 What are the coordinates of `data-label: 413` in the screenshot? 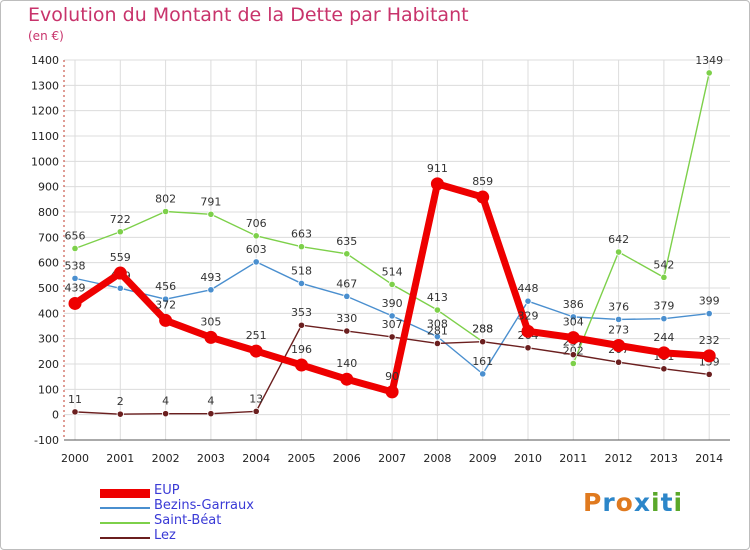 It's located at (437, 297).